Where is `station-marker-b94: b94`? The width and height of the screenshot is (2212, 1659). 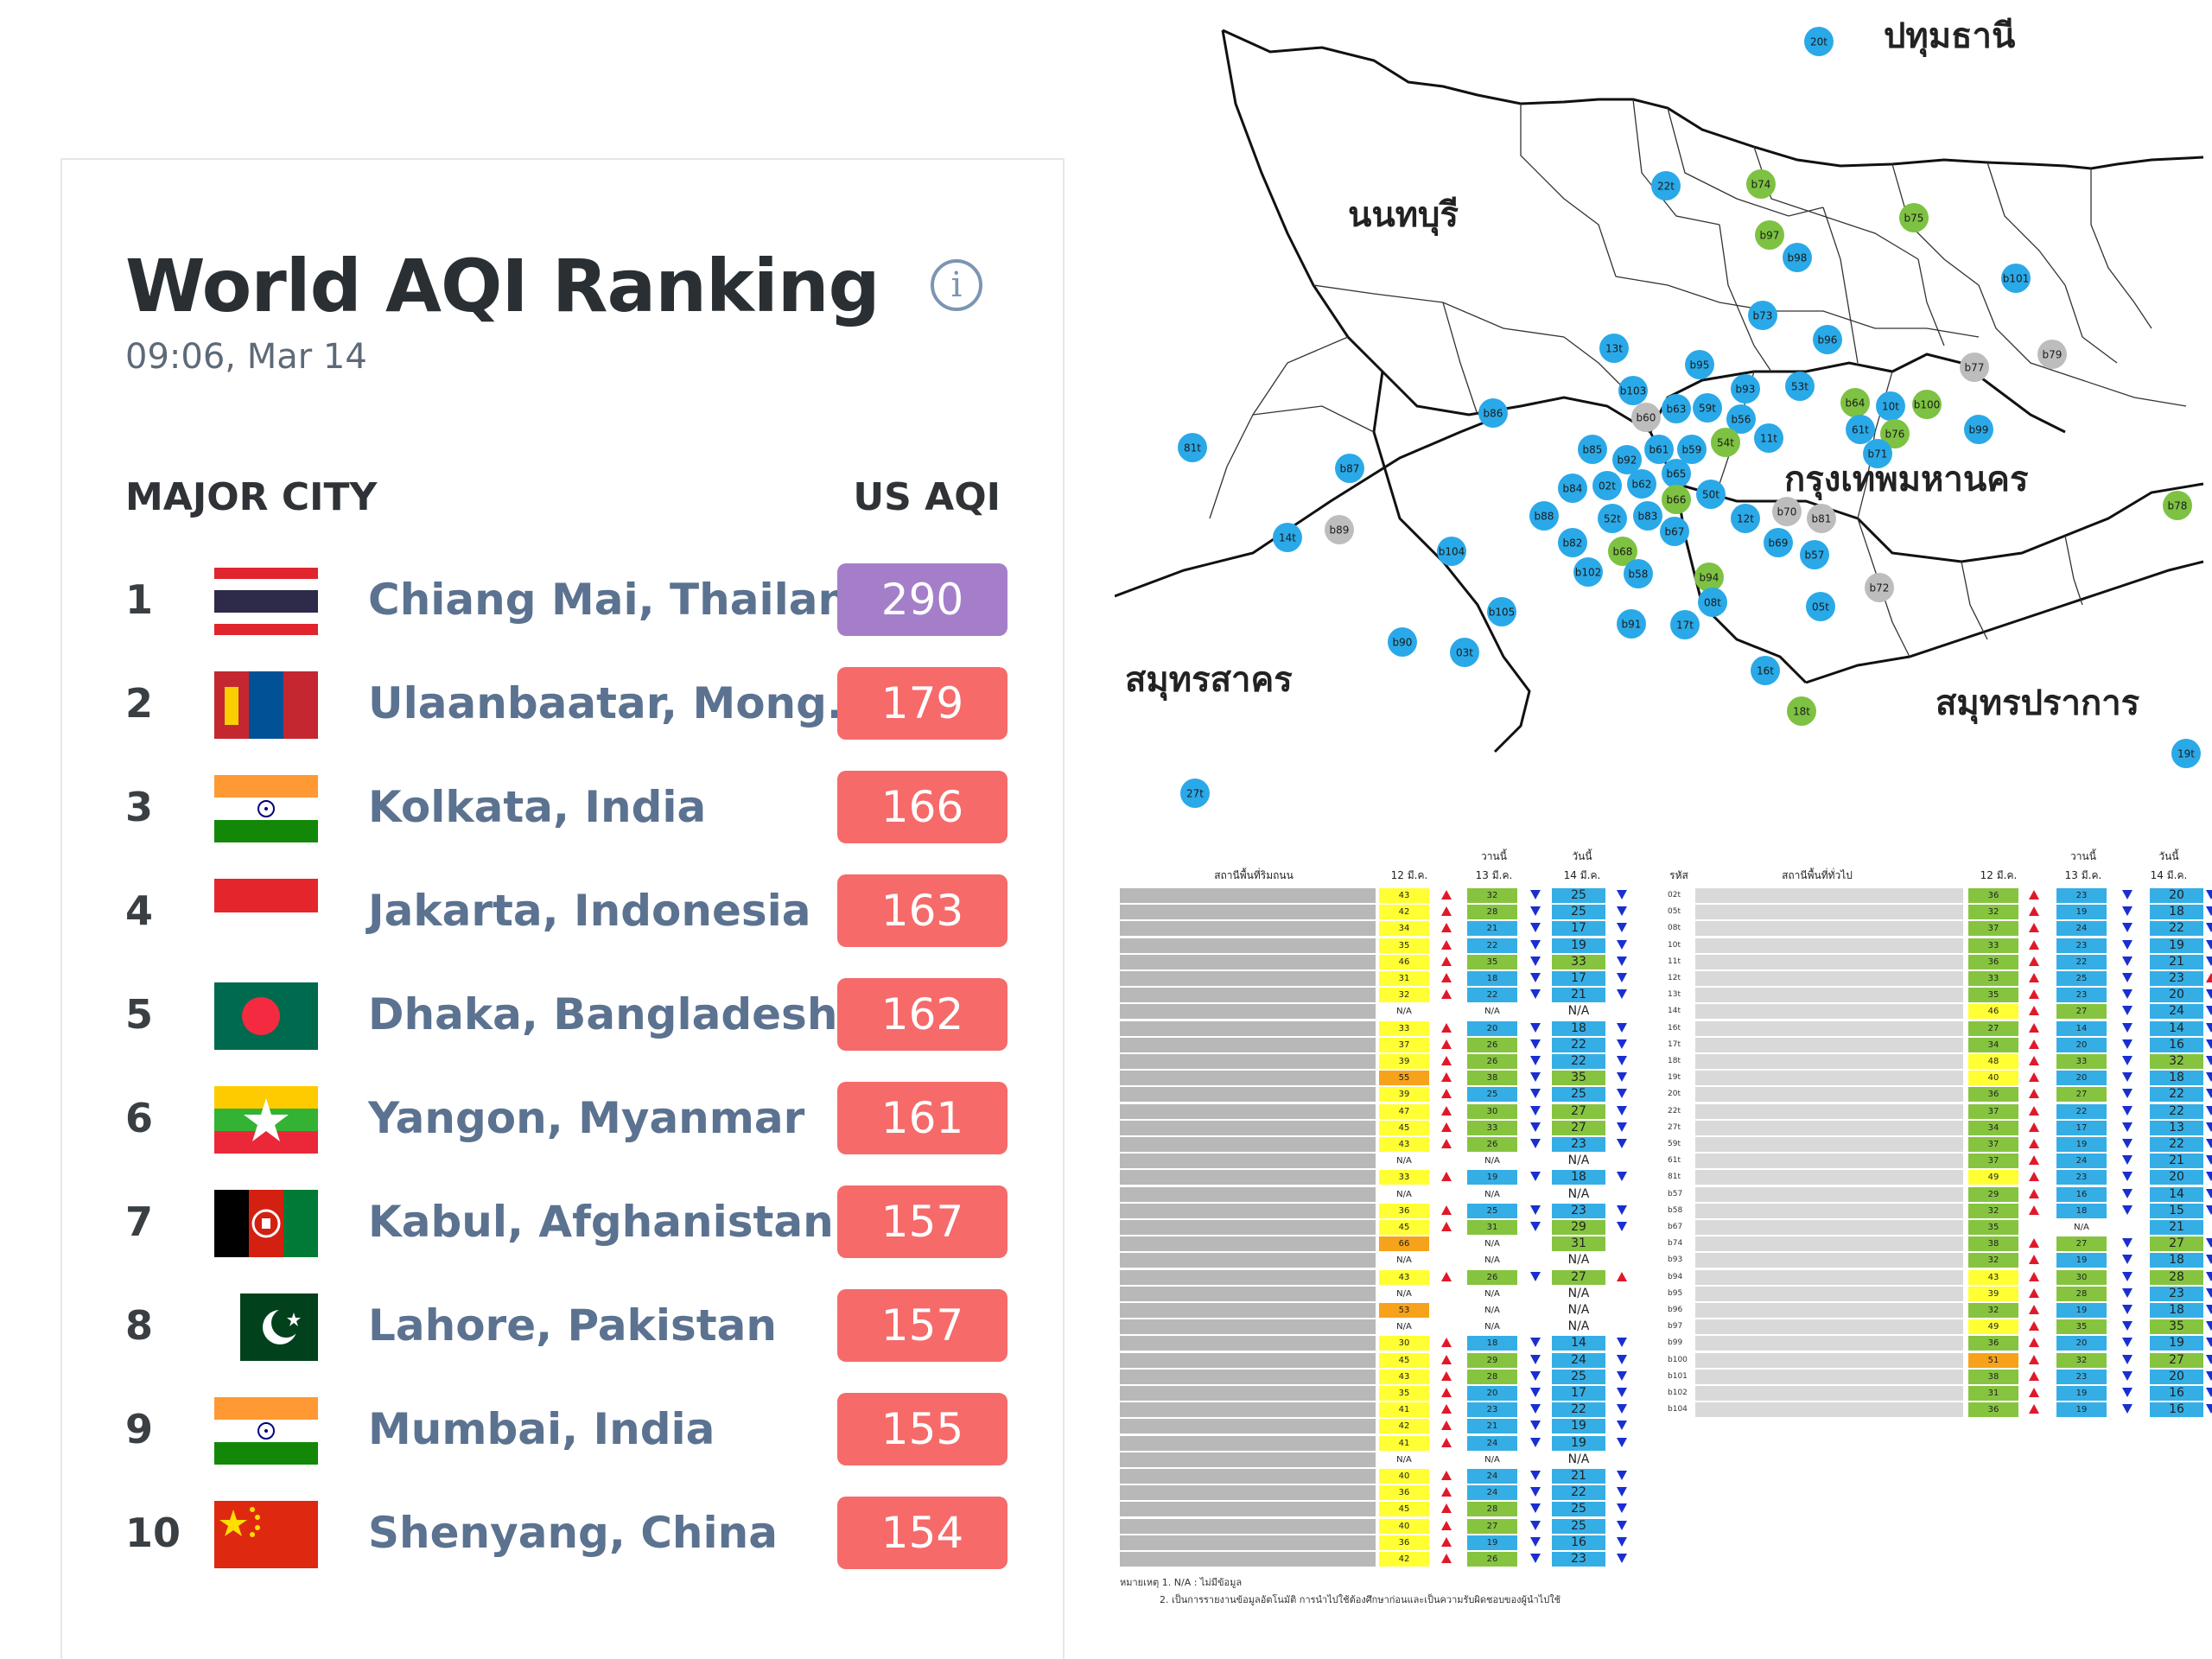 station-marker-b94: b94 is located at coordinates (1709, 577).